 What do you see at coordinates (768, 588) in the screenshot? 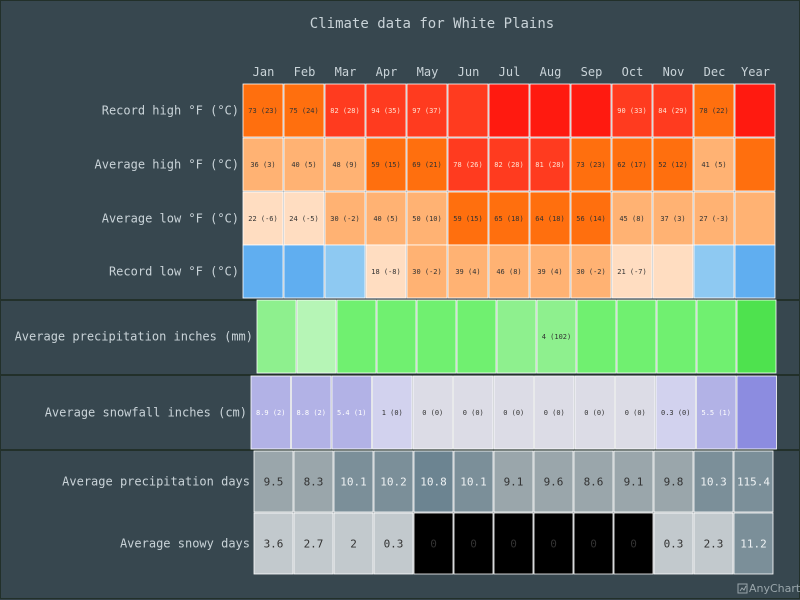
I see `credit-logo: AnyChart` at bounding box center [768, 588].